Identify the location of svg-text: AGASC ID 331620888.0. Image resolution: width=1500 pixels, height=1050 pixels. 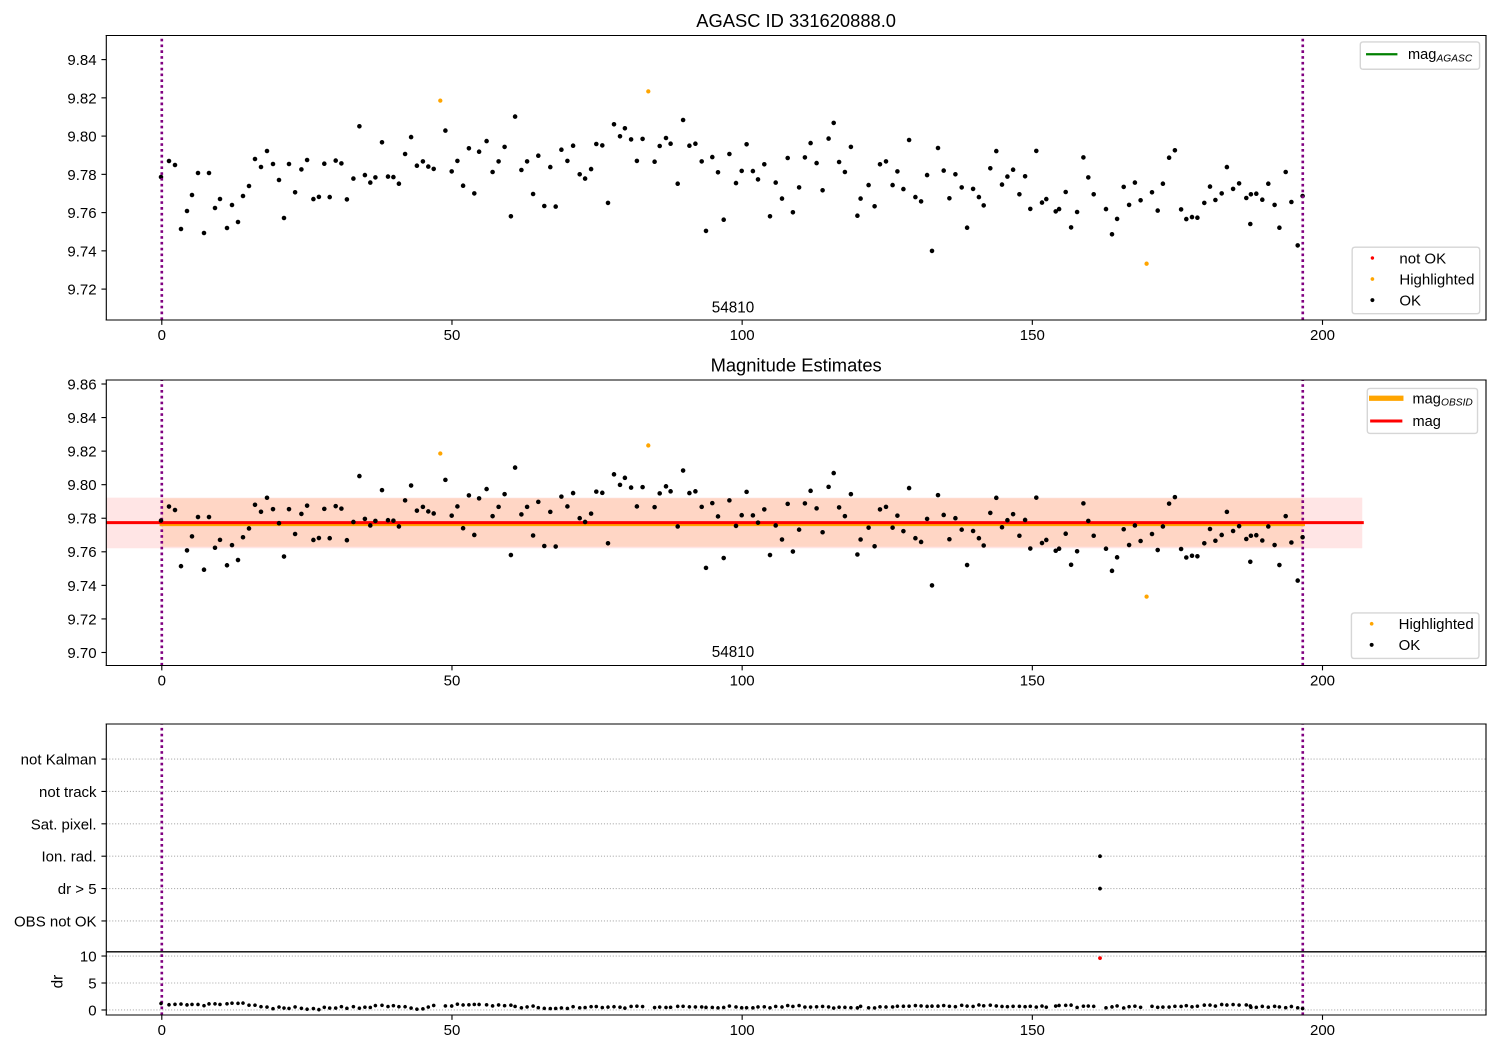
(796, 20).